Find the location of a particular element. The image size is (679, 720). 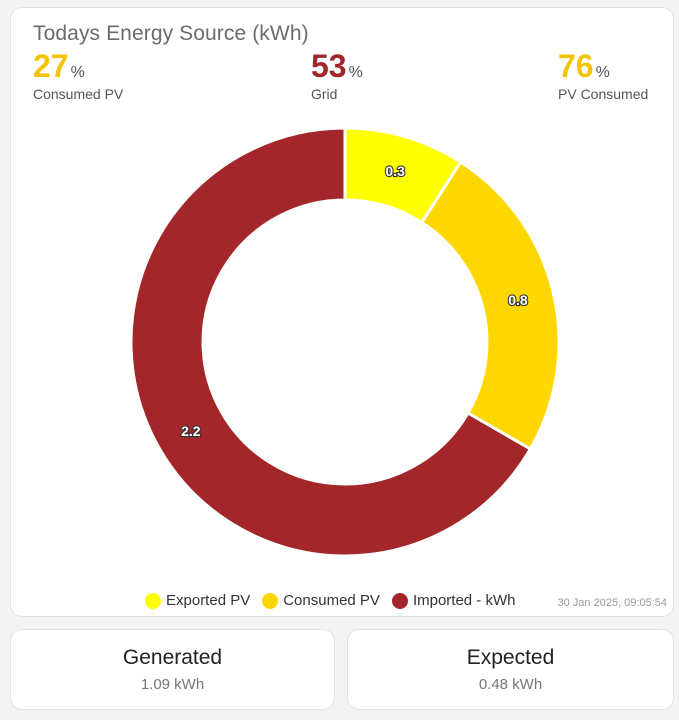

donut-label-exported-pv: 0.3 is located at coordinates (395, 171).